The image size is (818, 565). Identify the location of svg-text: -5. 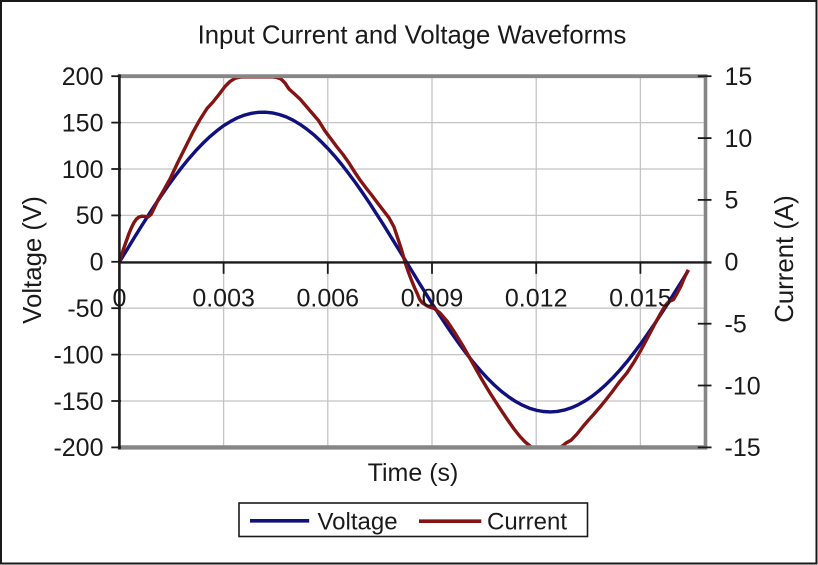
(736, 325).